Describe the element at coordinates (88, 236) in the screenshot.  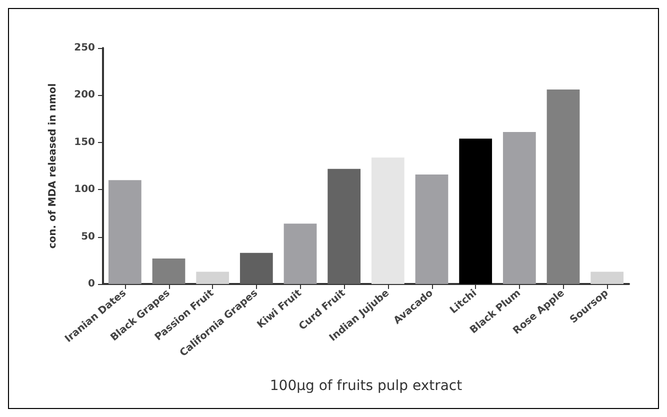
I see `y-tick-label: 50` at that location.